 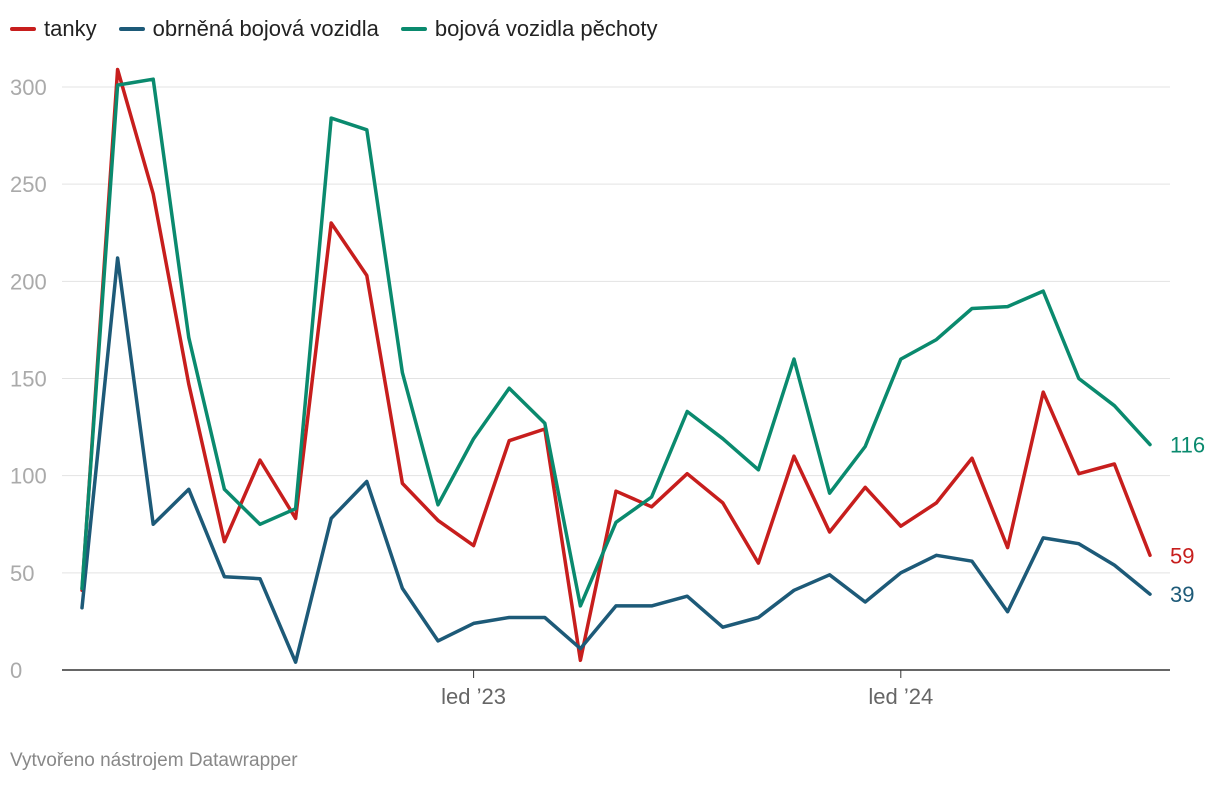 What do you see at coordinates (900, 696) in the screenshot?
I see `x-tick-label-1: led ’24` at bounding box center [900, 696].